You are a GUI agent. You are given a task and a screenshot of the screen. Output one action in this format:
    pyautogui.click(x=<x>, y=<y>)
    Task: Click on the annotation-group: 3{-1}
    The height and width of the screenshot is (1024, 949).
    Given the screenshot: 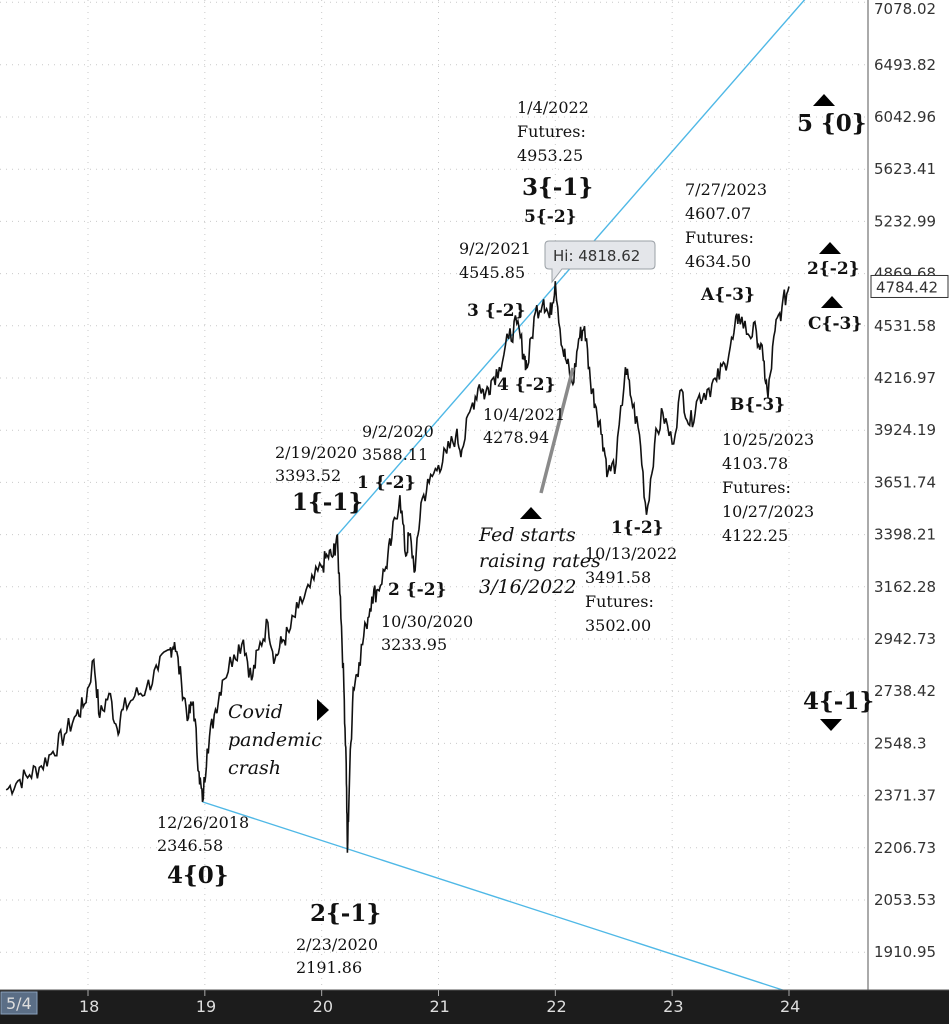 What is the action you would take?
    pyautogui.click(x=557, y=187)
    